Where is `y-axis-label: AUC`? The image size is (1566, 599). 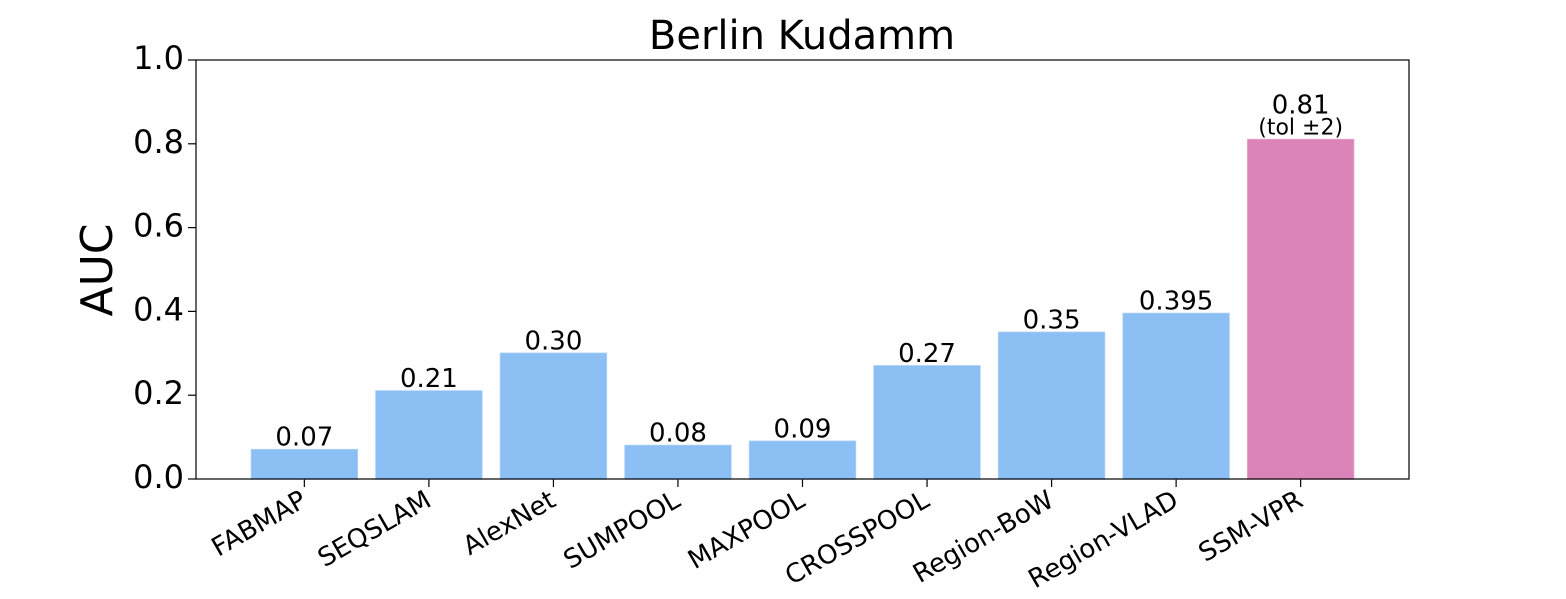
y-axis-label: AUC is located at coordinates (97, 269).